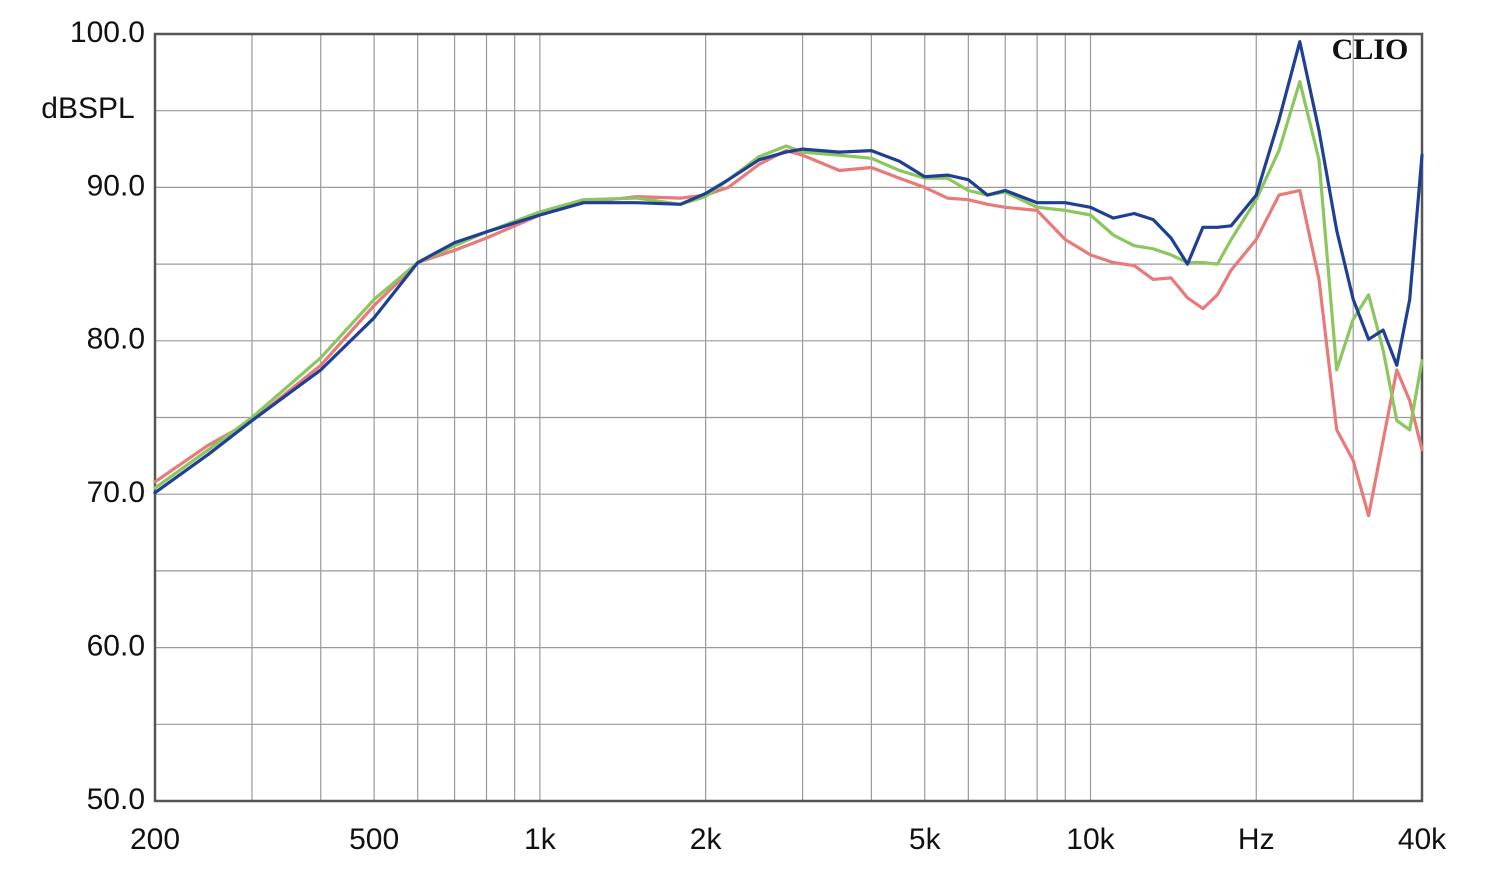 The width and height of the screenshot is (1500, 875). I want to click on y-tick-label: 70.0, so click(116, 492).